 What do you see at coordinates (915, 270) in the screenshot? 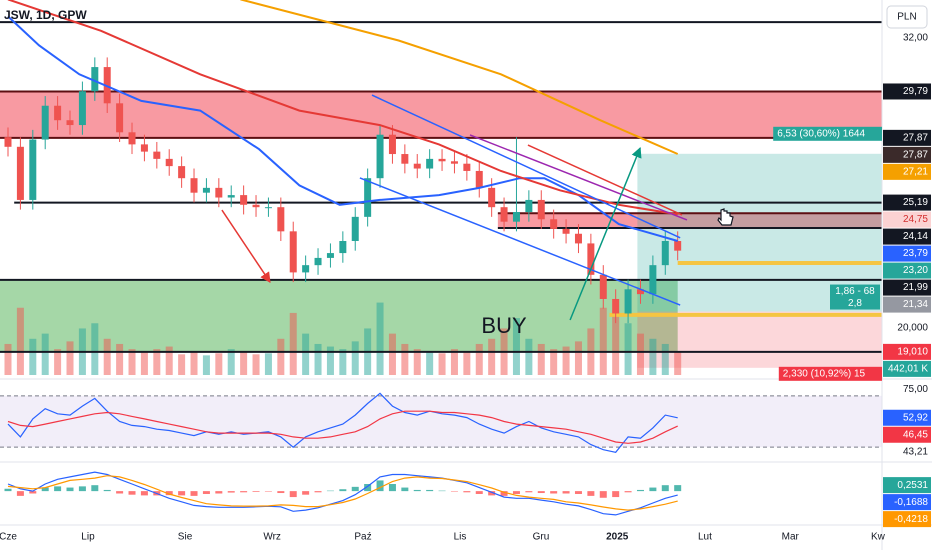
I see `price-label: 23,20` at bounding box center [915, 270].